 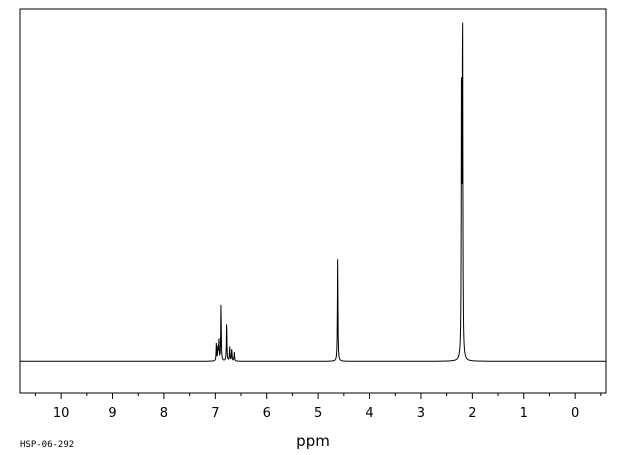 What do you see at coordinates (472, 413) in the screenshot?
I see `x-tick-label: 2` at bounding box center [472, 413].